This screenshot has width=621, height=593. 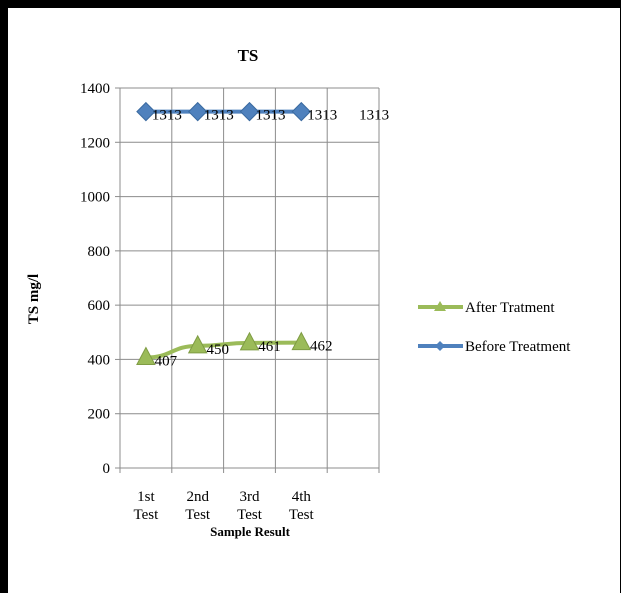 What do you see at coordinates (34, 299) in the screenshot?
I see `y-axis-label: TS mg/l` at bounding box center [34, 299].